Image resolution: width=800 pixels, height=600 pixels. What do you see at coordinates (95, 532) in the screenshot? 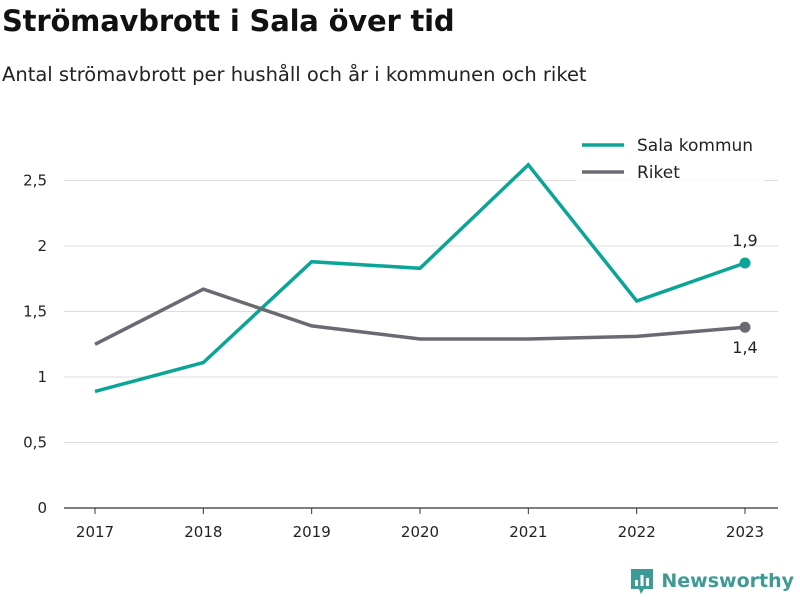
I see `x-tick-label: 2017` at bounding box center [95, 532].